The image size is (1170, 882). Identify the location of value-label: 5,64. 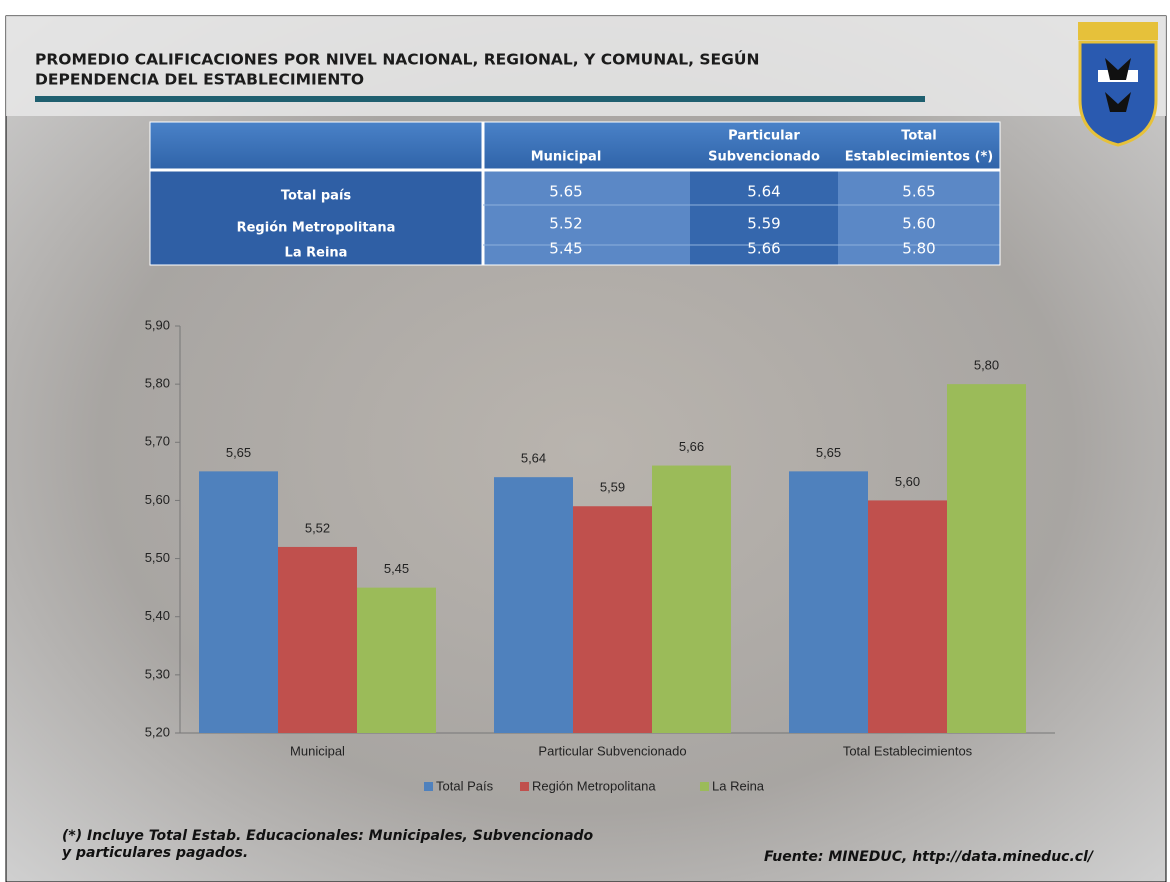
(533, 458).